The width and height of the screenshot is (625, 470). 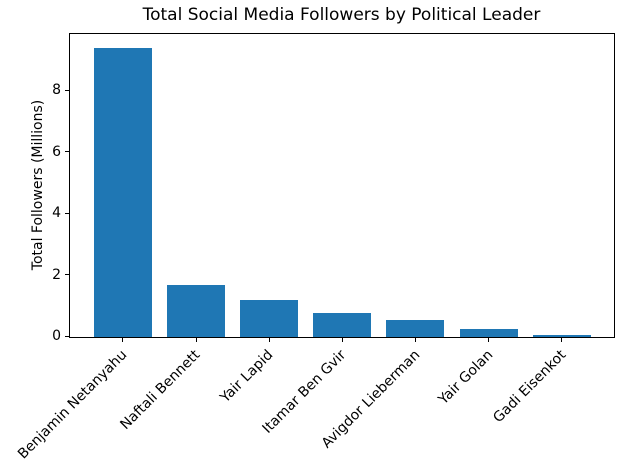 What do you see at coordinates (56, 90) in the screenshot?
I see `y-tick-label: 8` at bounding box center [56, 90].